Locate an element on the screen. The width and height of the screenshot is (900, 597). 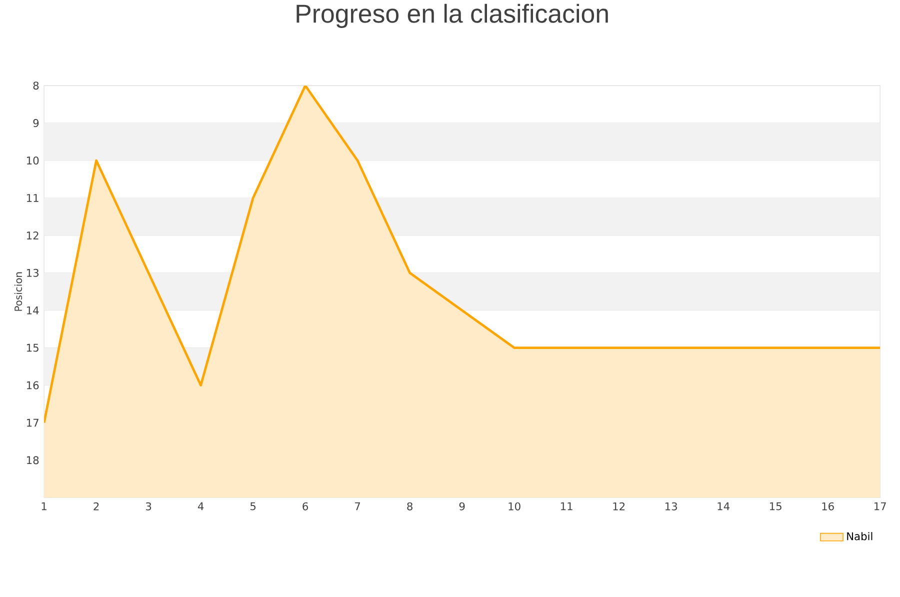
y-tick-label: 10 is located at coordinates (33, 160).